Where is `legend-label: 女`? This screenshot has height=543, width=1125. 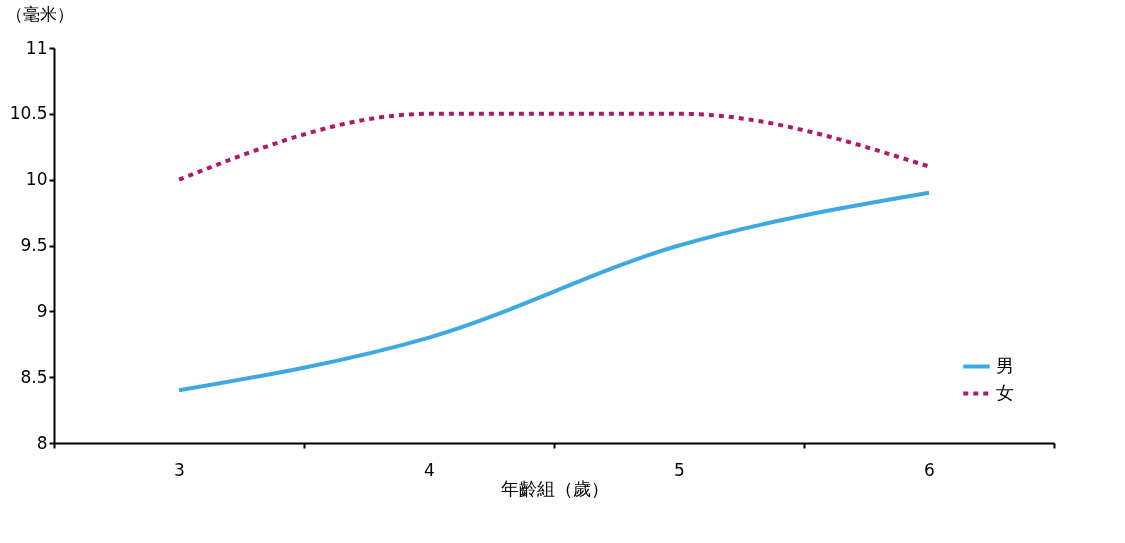 legend-label: 女 is located at coordinates (1005, 392).